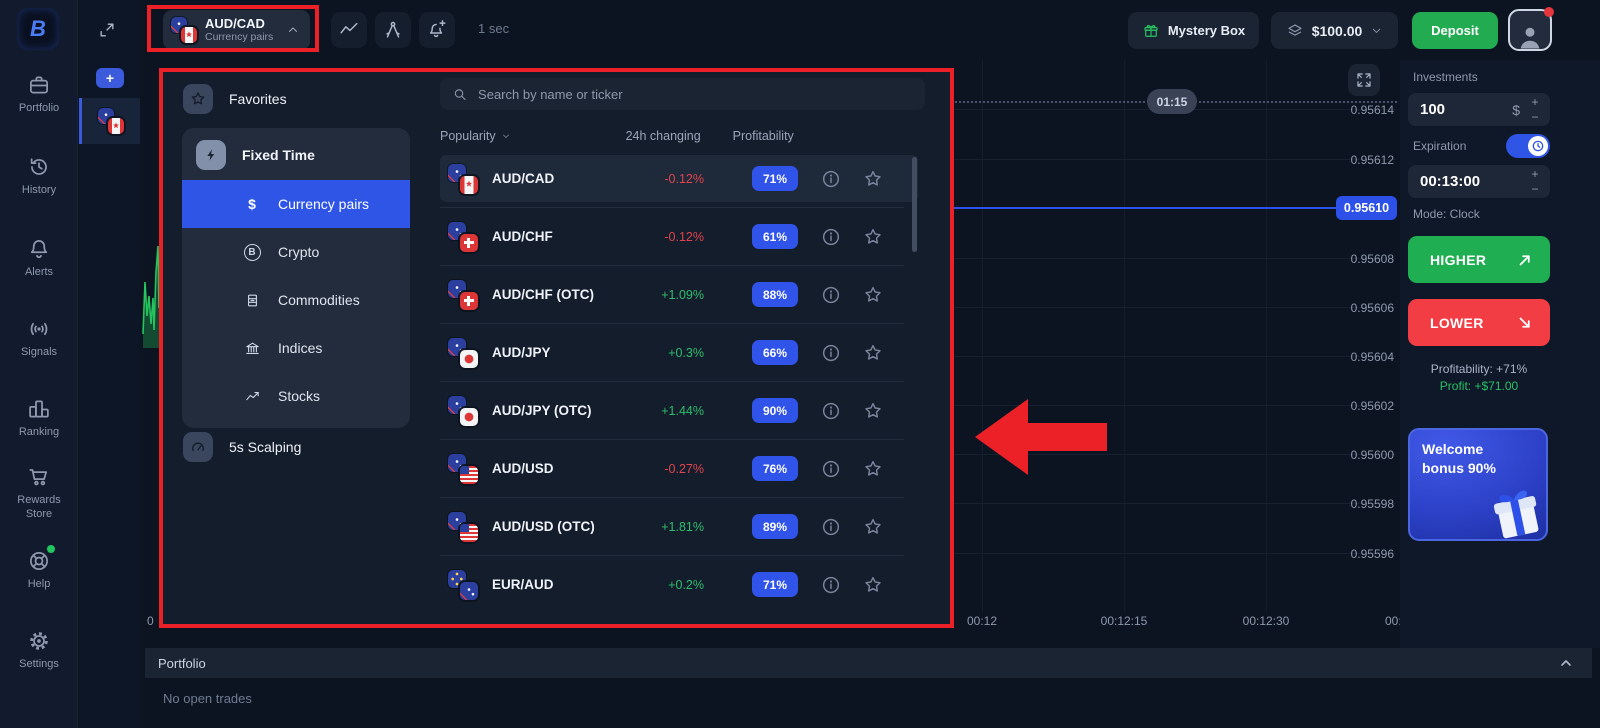 This screenshot has height=728, width=1600. Describe the element at coordinates (679, 529) in the screenshot. I see `asset-row-aud-usd-otc: AUD/USD (OTC) +1.81% 89%` at that location.